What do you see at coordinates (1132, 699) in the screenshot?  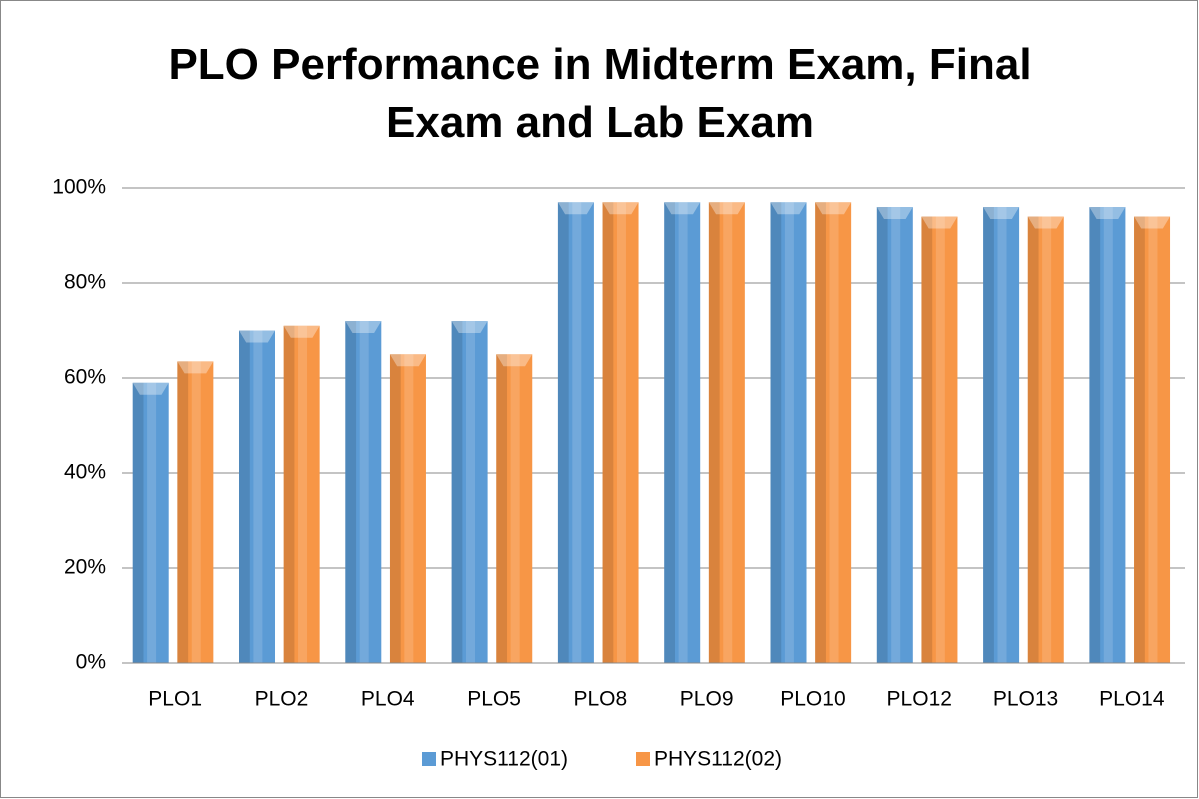 I see `x-tick-label: PLO14` at bounding box center [1132, 699].